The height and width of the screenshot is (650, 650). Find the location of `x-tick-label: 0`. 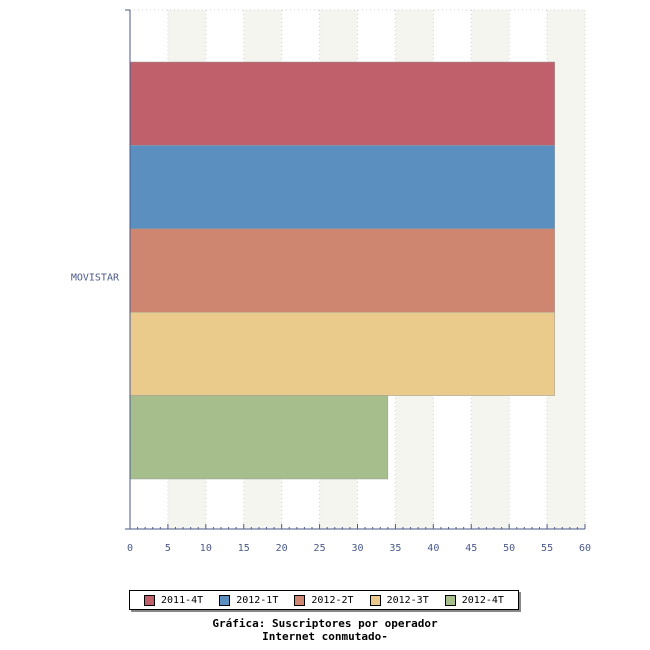

x-tick-label: 0 is located at coordinates (130, 548).